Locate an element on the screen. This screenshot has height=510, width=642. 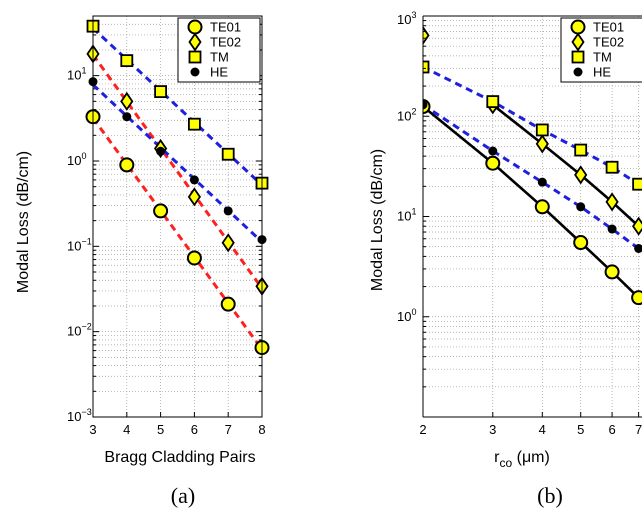
chart-b-ytick-exponent: 0 is located at coordinates (413, 312).